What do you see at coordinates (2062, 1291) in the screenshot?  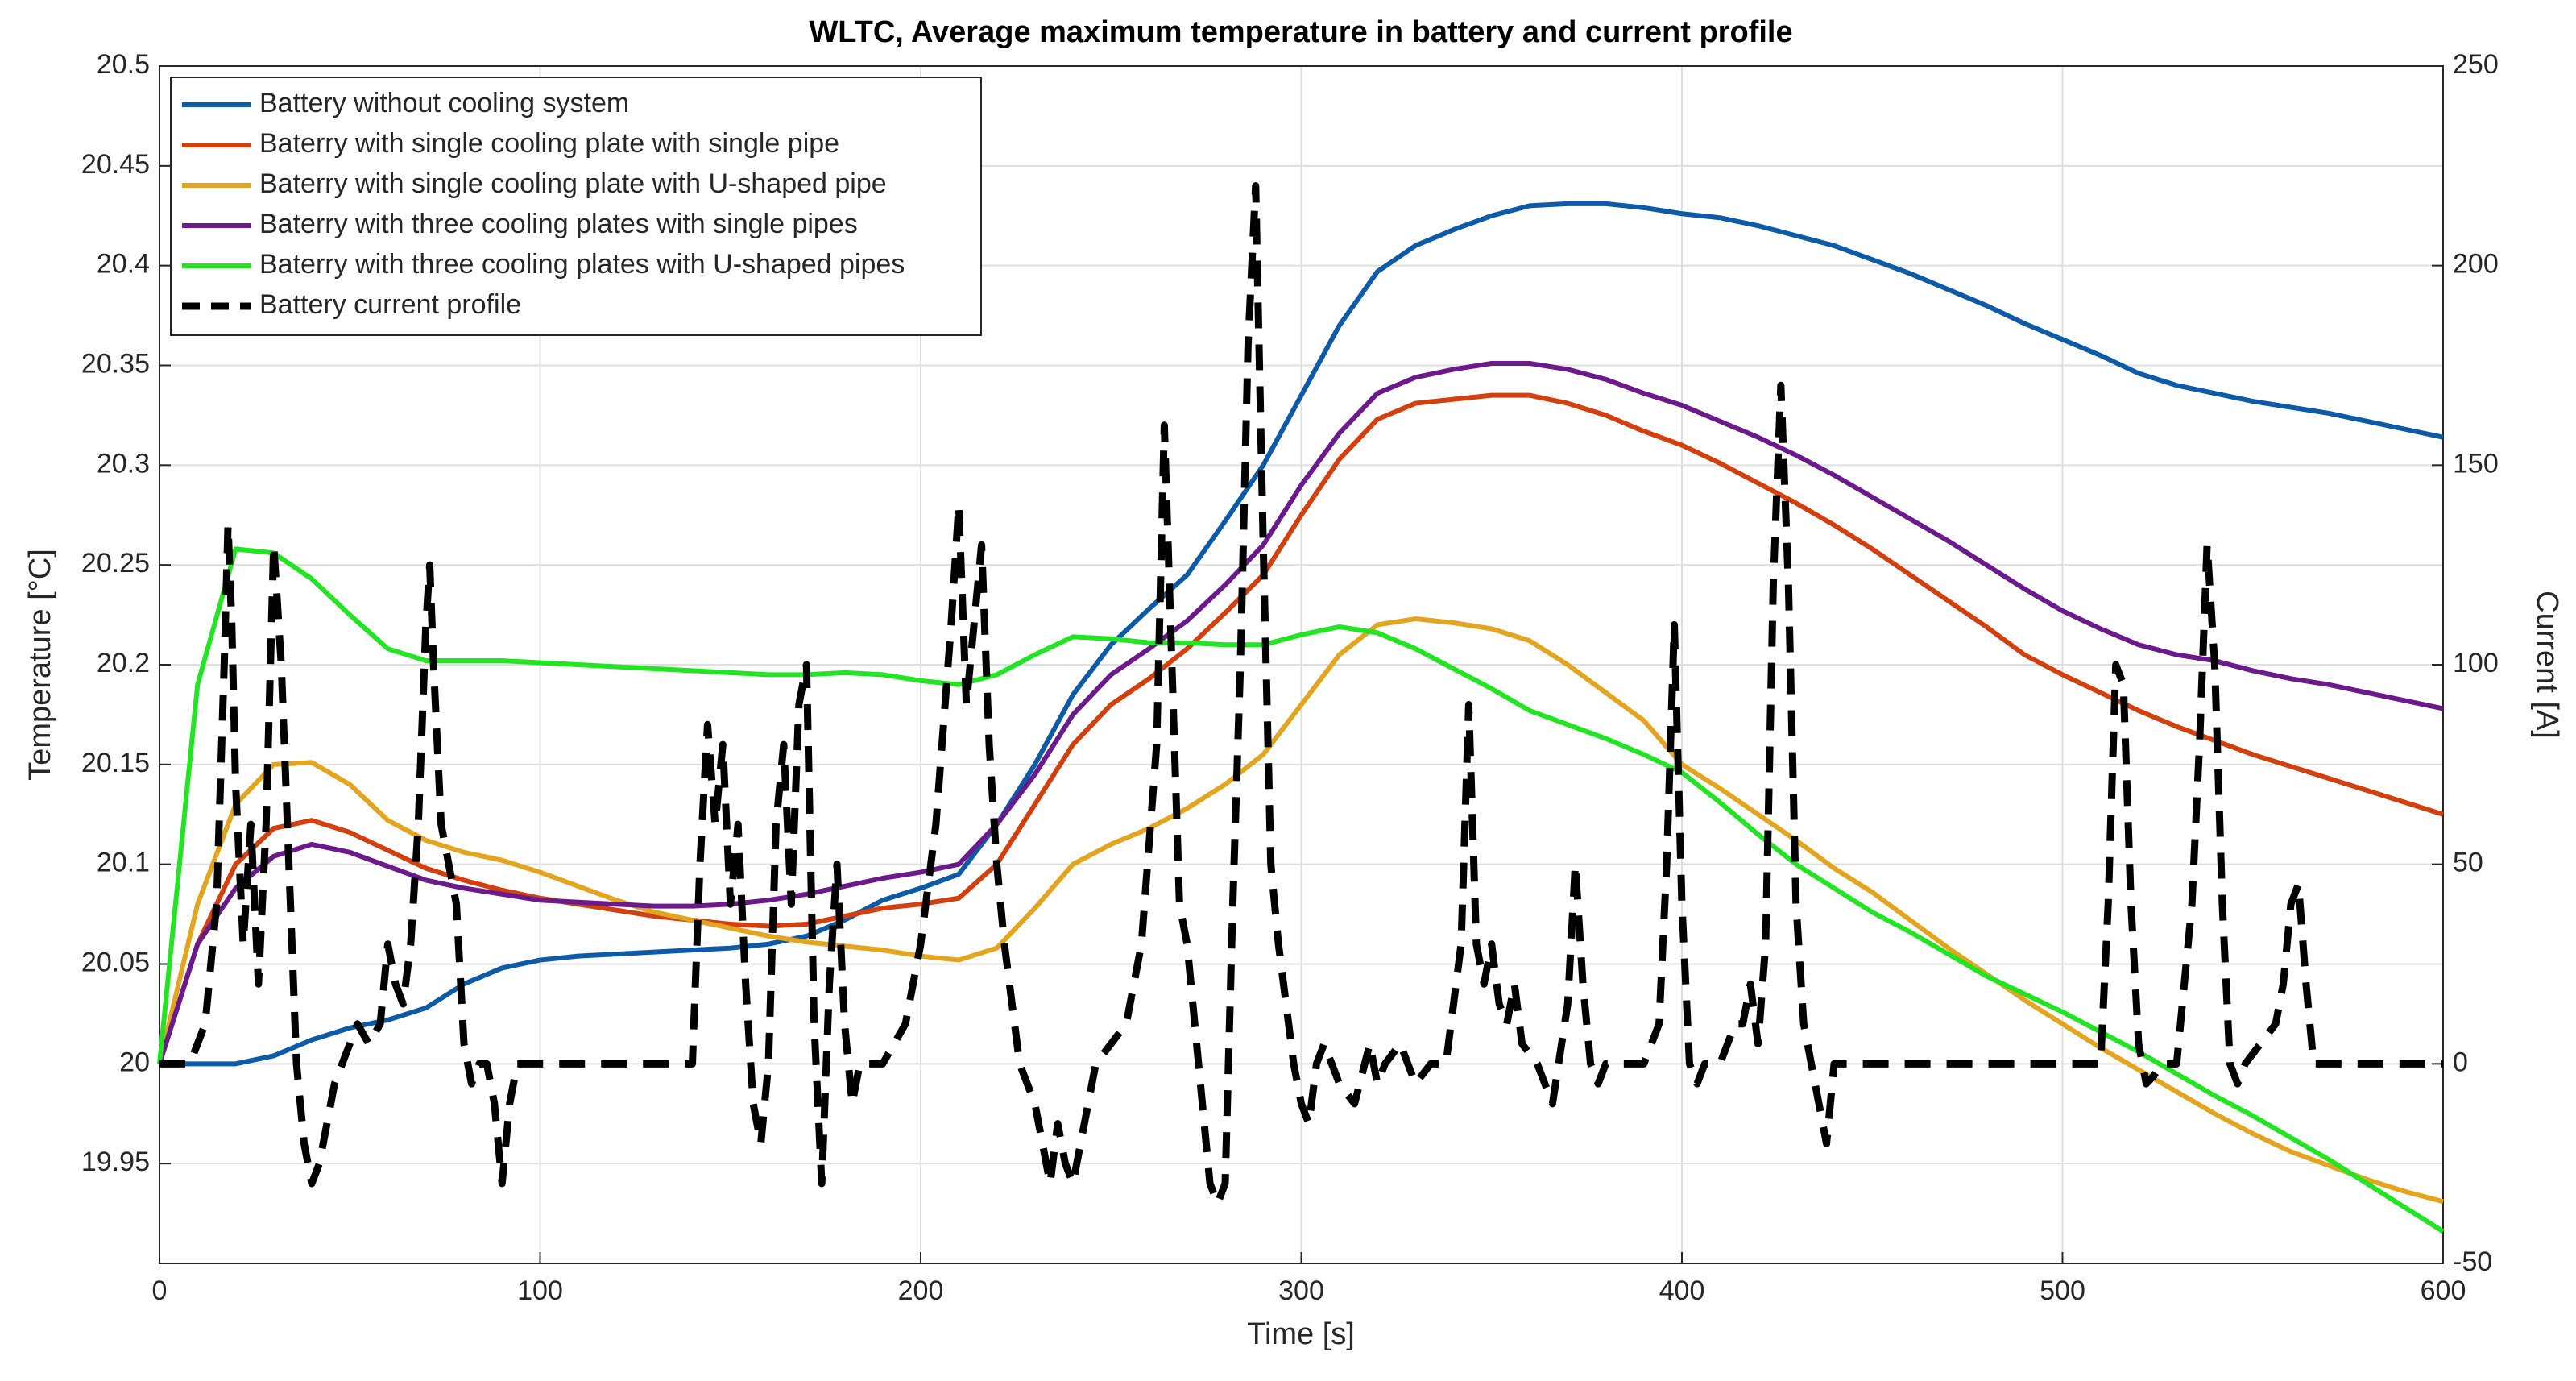 I see `x-tick-label: 500` at bounding box center [2062, 1291].